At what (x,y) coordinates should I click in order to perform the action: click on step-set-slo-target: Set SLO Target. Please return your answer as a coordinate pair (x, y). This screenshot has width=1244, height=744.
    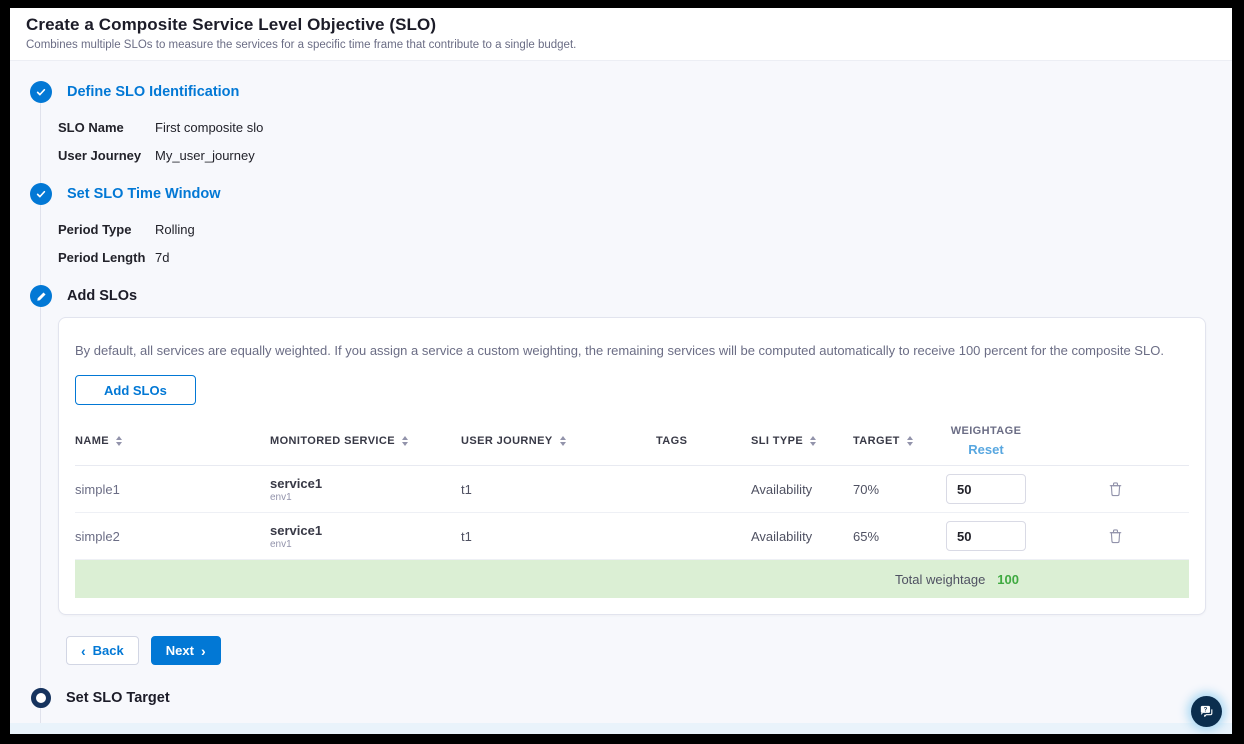
    Looking at the image, I should click on (621, 698).